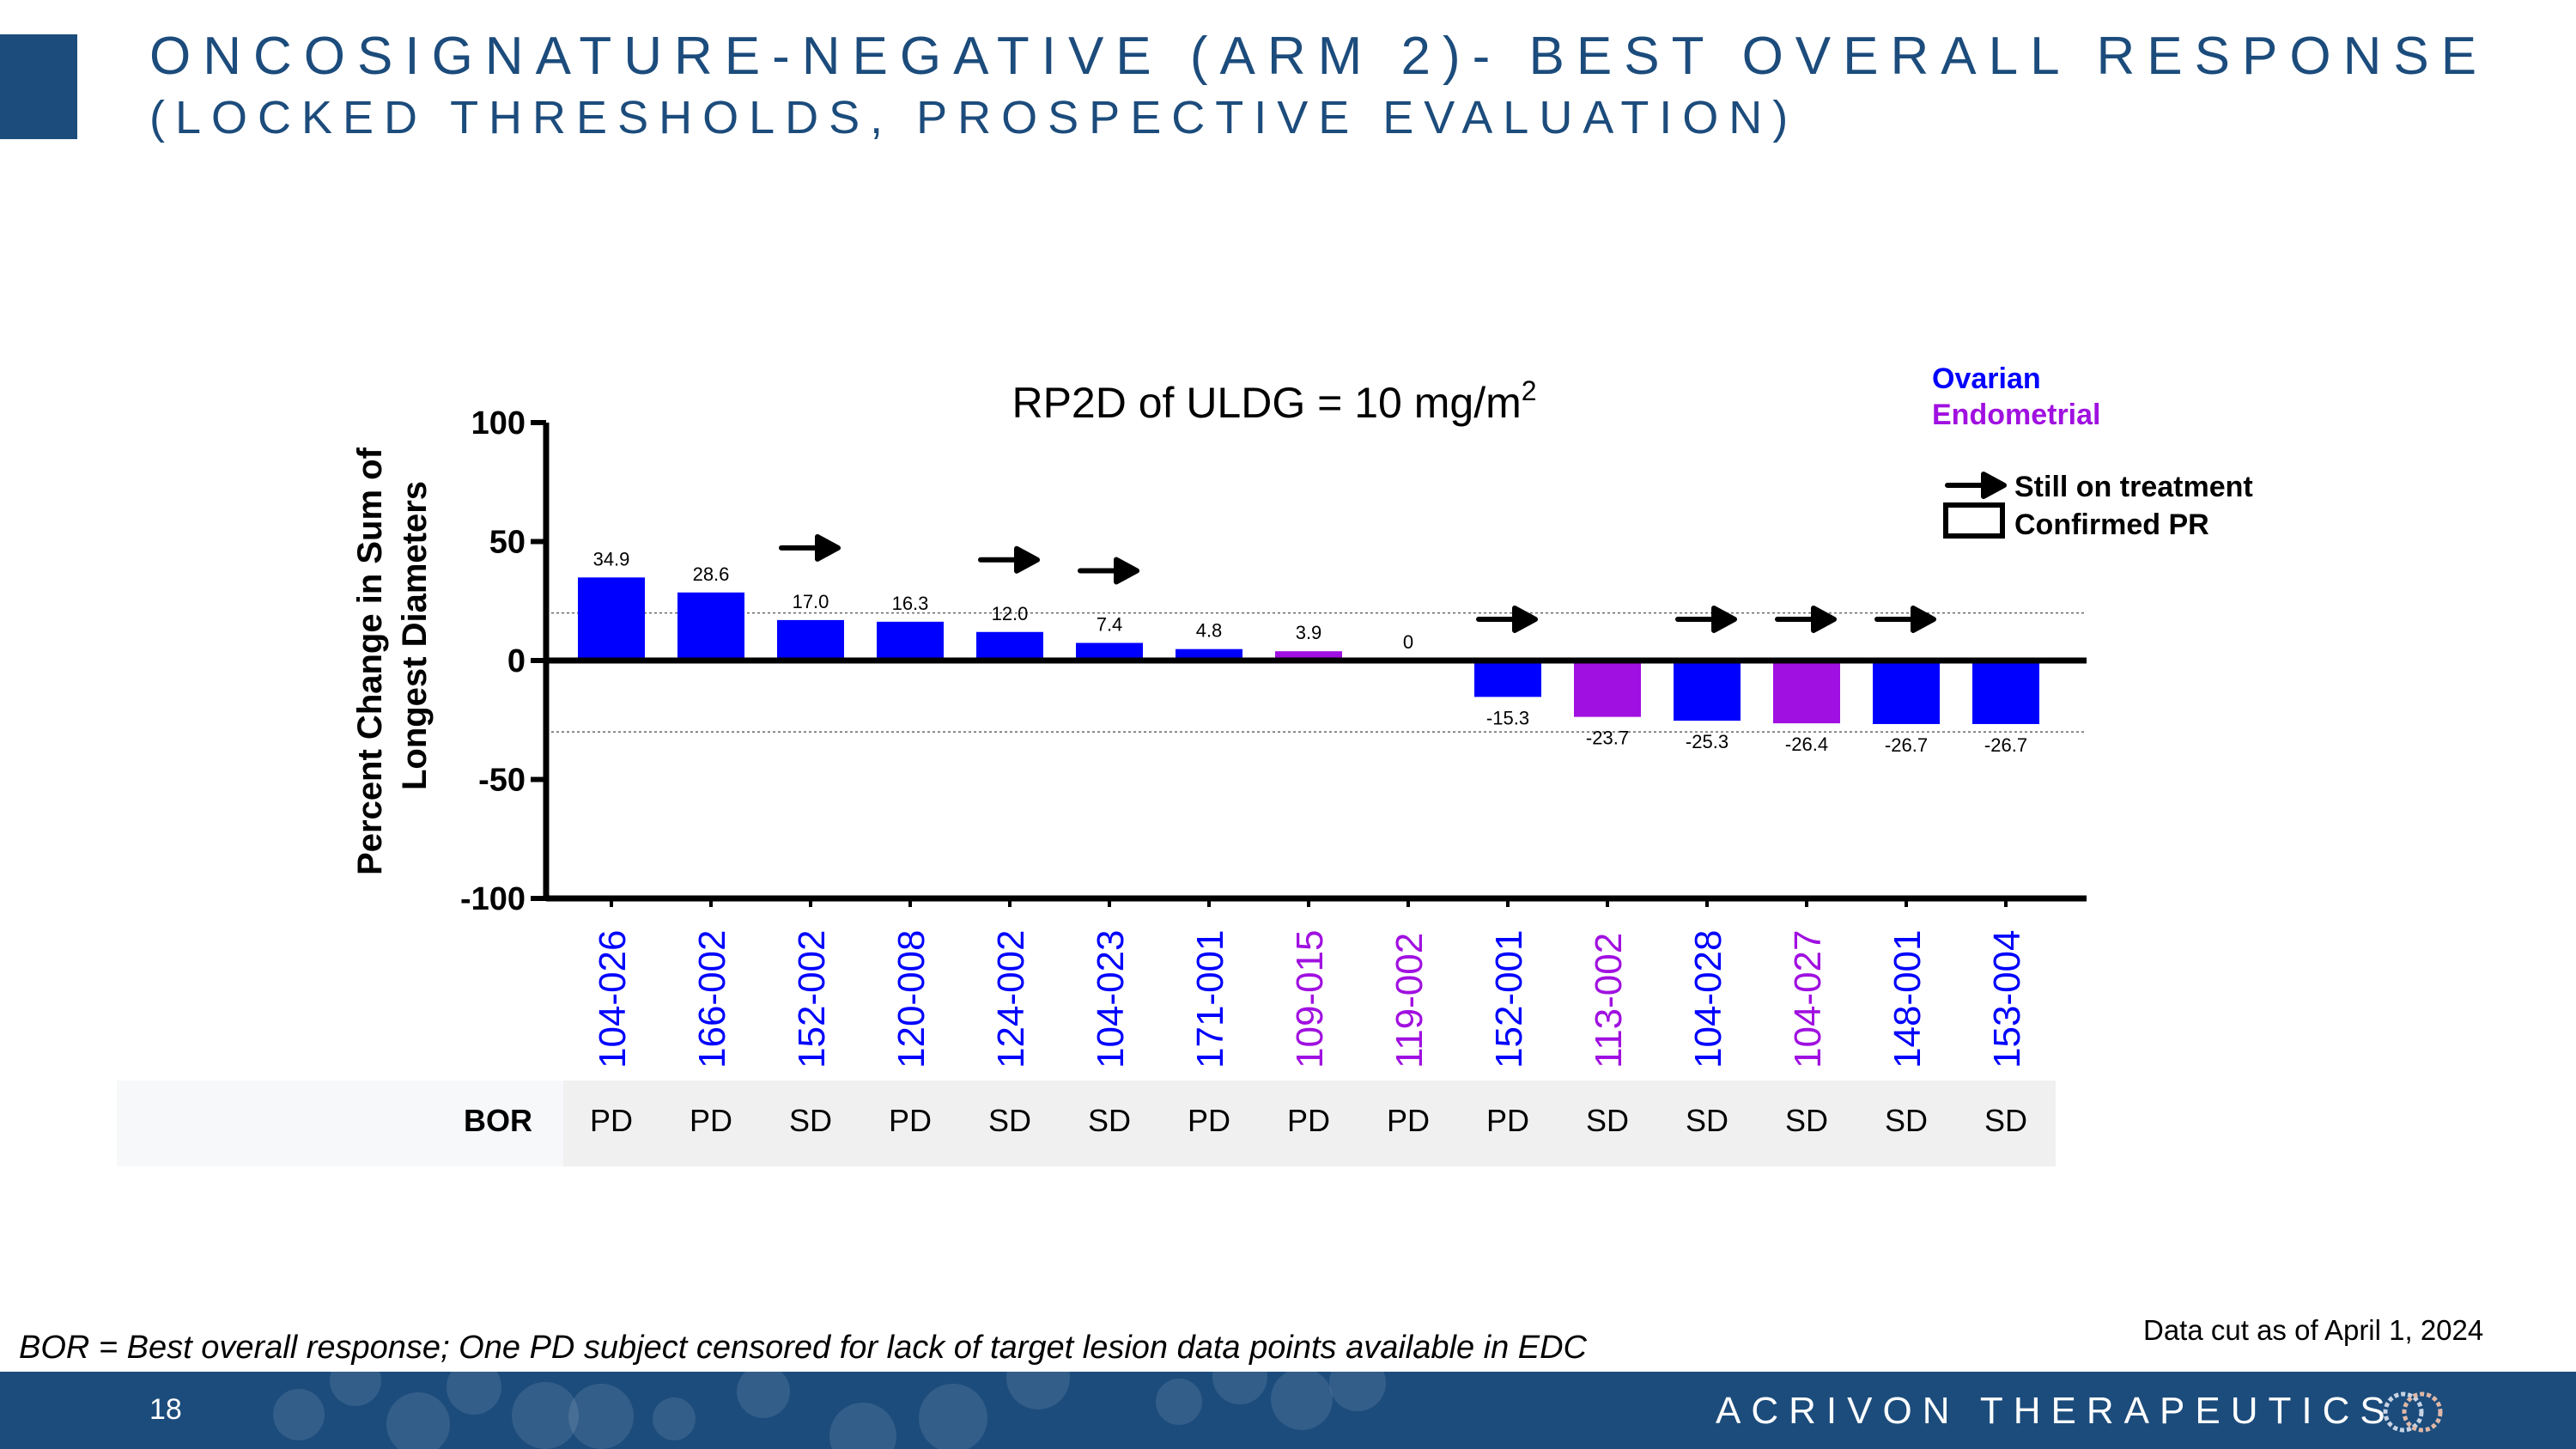  Describe the element at coordinates (1507, 717) in the screenshot. I see `data-label: -15.3` at that location.